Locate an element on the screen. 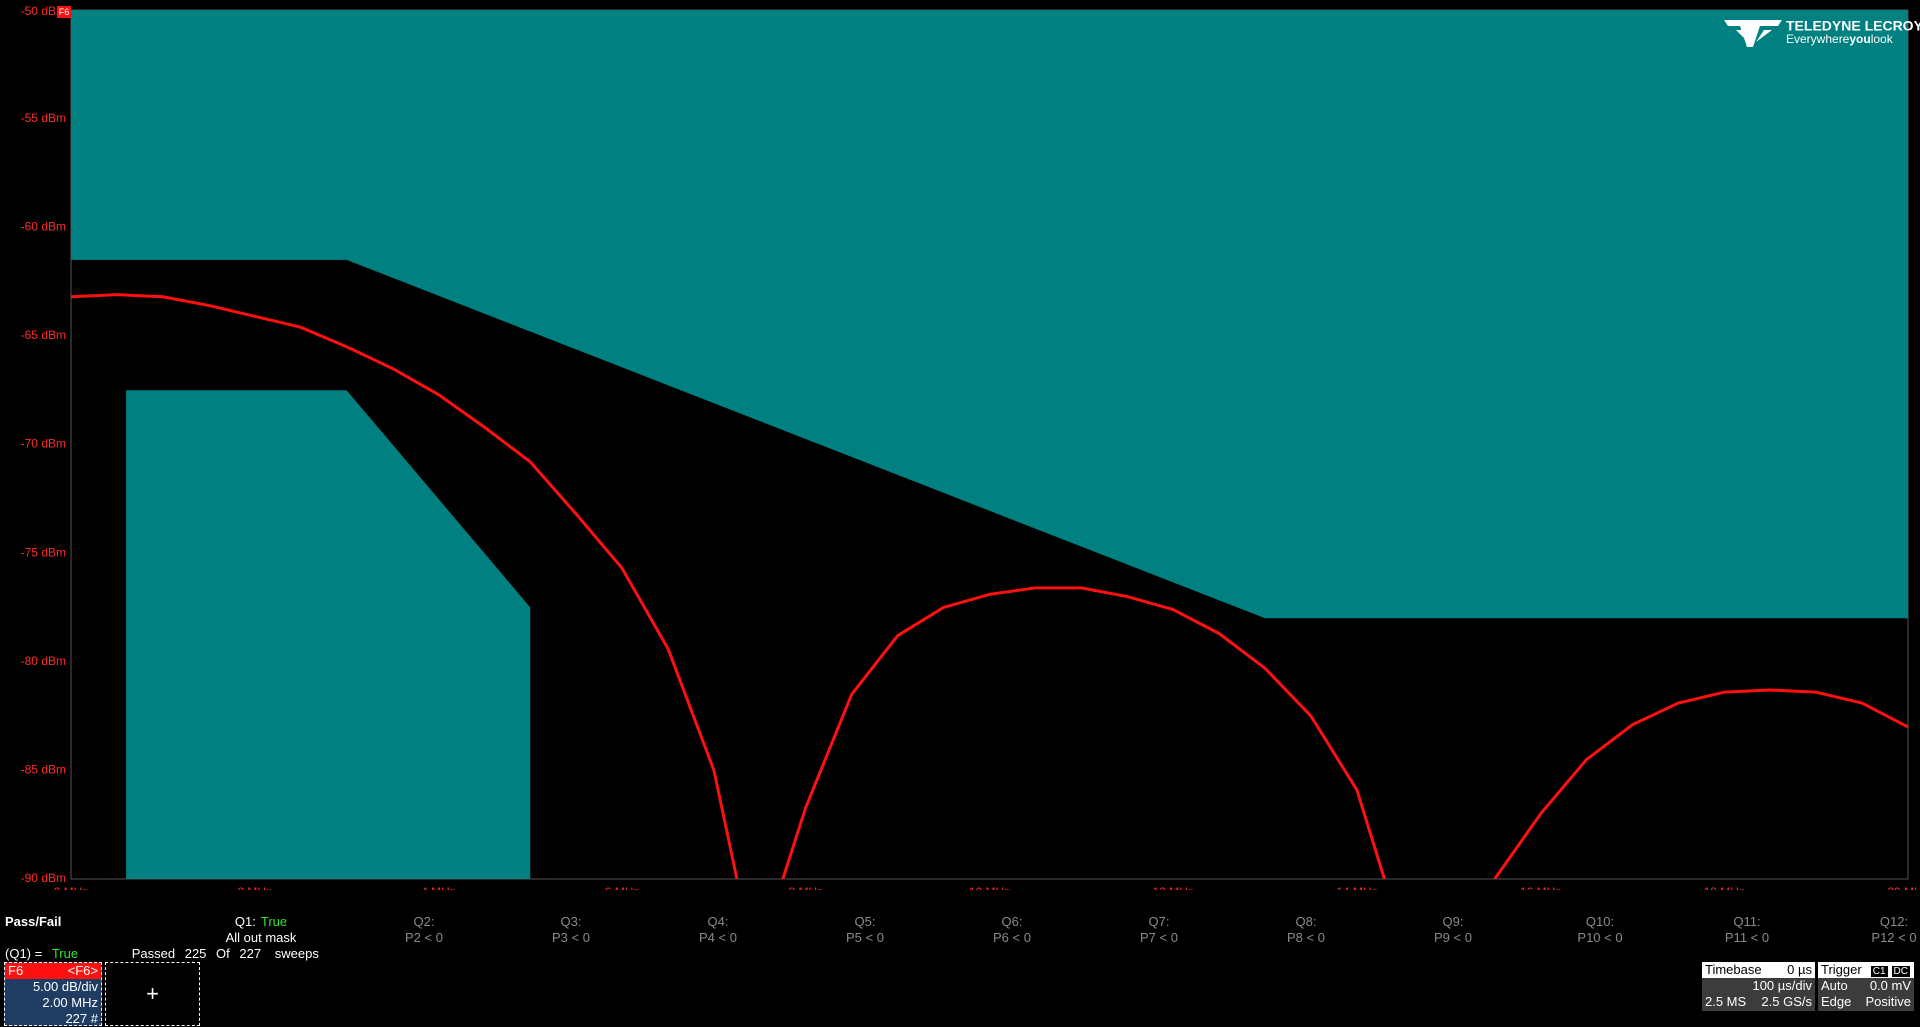 The height and width of the screenshot is (1027, 1920). query-head: Q10: is located at coordinates (1600, 921).